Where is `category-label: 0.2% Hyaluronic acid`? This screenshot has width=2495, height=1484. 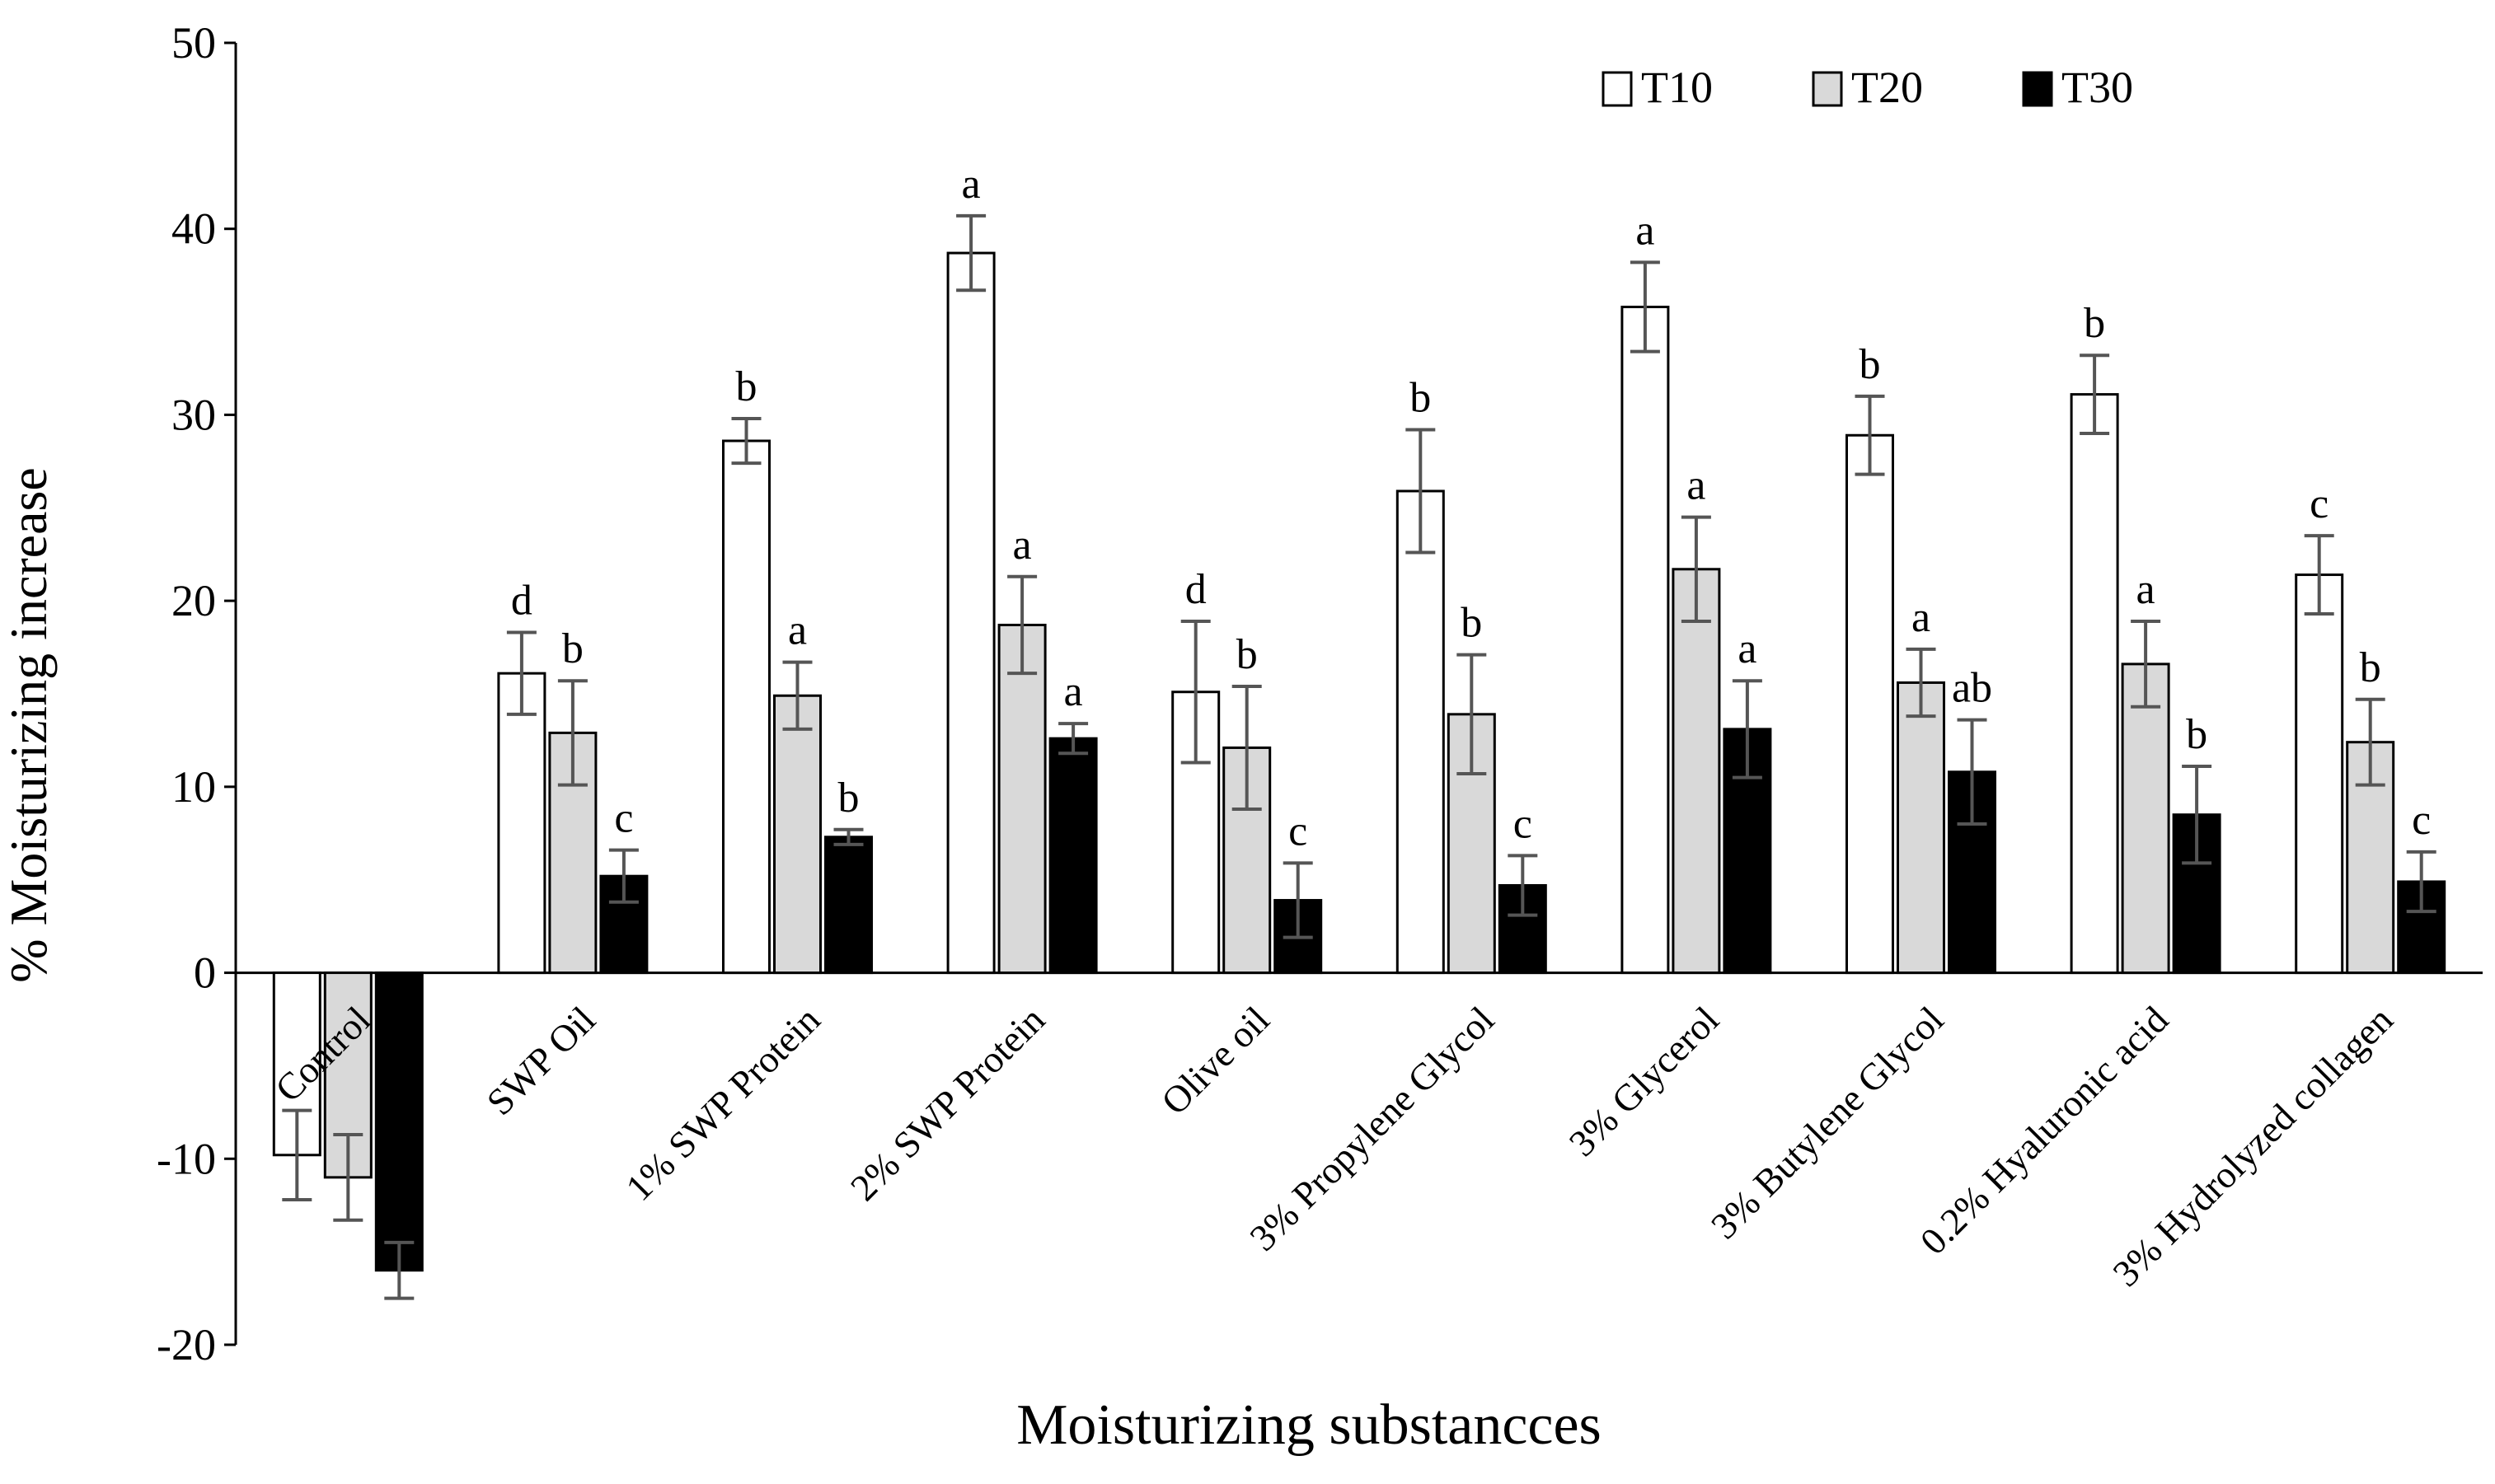 category-label: 0.2% Hyaluronic acid is located at coordinates (2044, 1131).